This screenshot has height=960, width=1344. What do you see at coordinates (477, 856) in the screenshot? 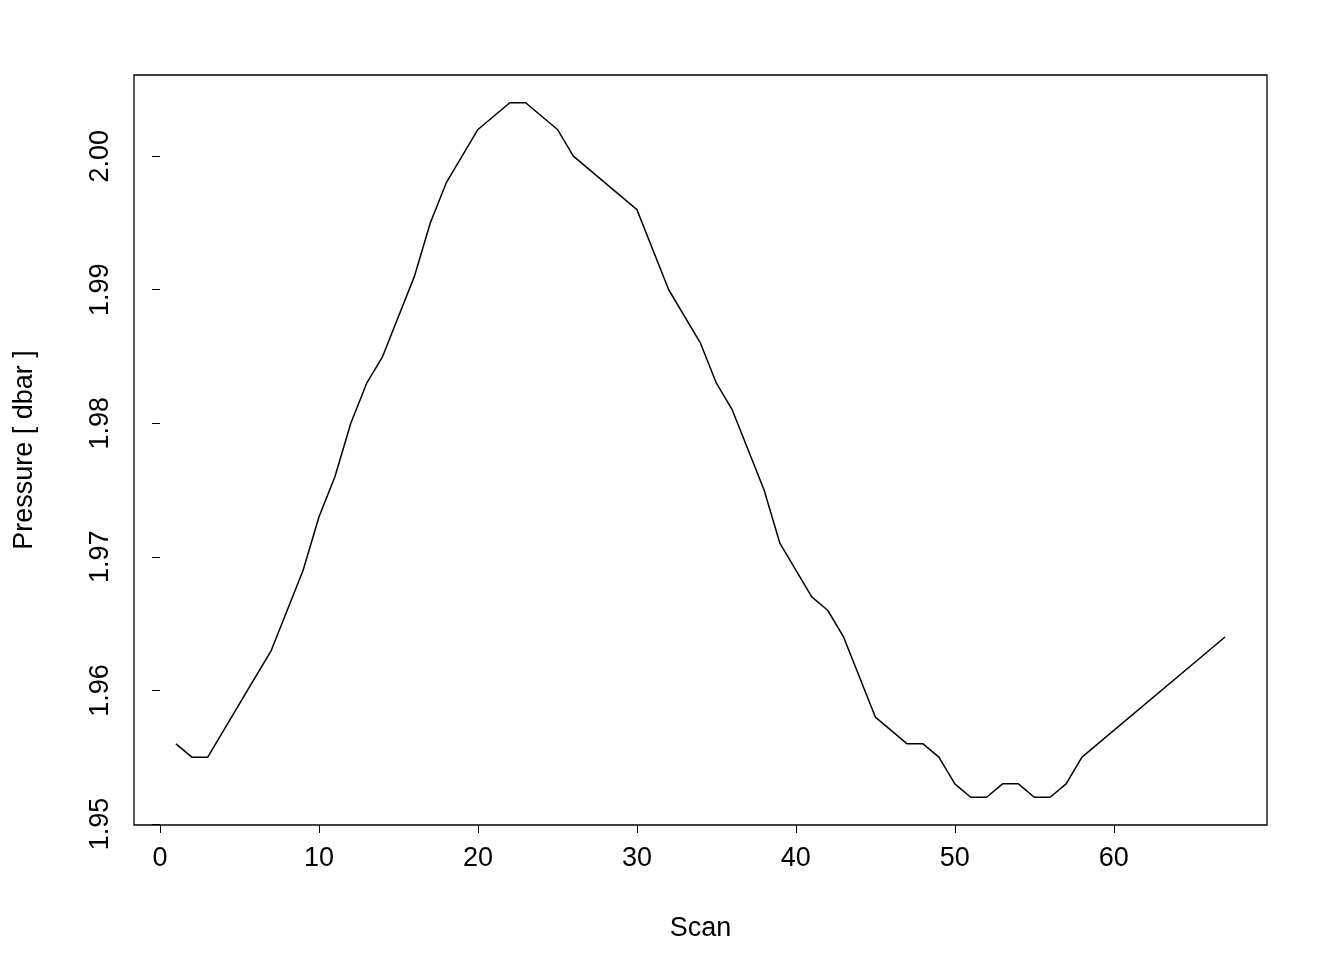
I see `x-tick-label: 20` at bounding box center [477, 856].